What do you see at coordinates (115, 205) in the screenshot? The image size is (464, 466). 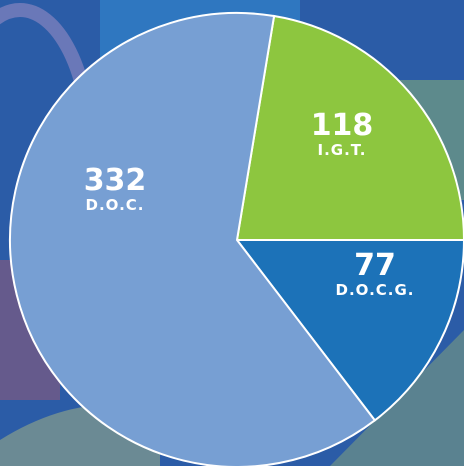 I see `category-label: D.O.C.` at bounding box center [115, 205].